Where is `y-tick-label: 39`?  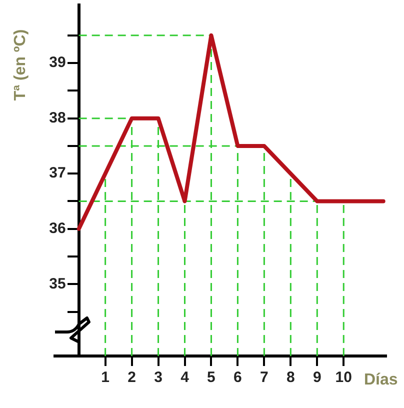 y-tick-label: 39 is located at coordinates (57, 63).